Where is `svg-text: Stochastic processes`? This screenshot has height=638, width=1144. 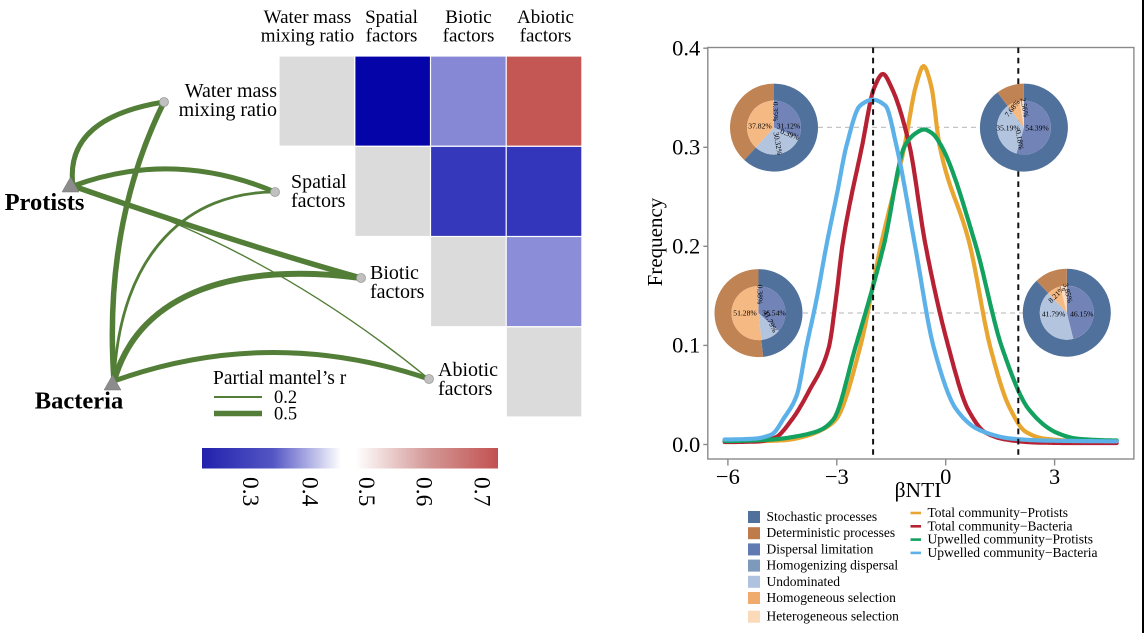
svg-text: Stochastic processes is located at coordinates (822, 516).